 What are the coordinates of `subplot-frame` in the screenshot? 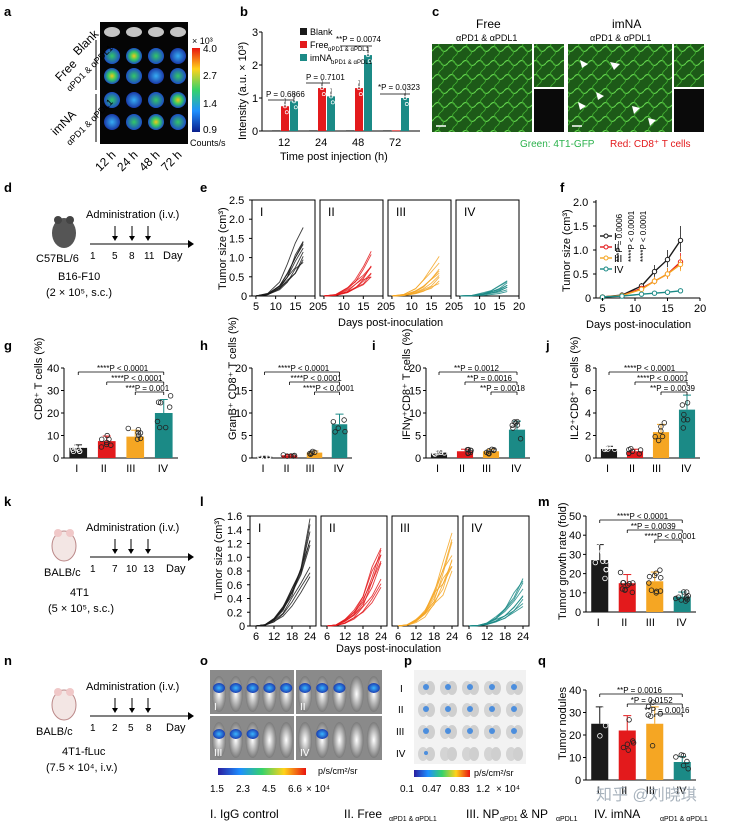 It's located at (354, 571).